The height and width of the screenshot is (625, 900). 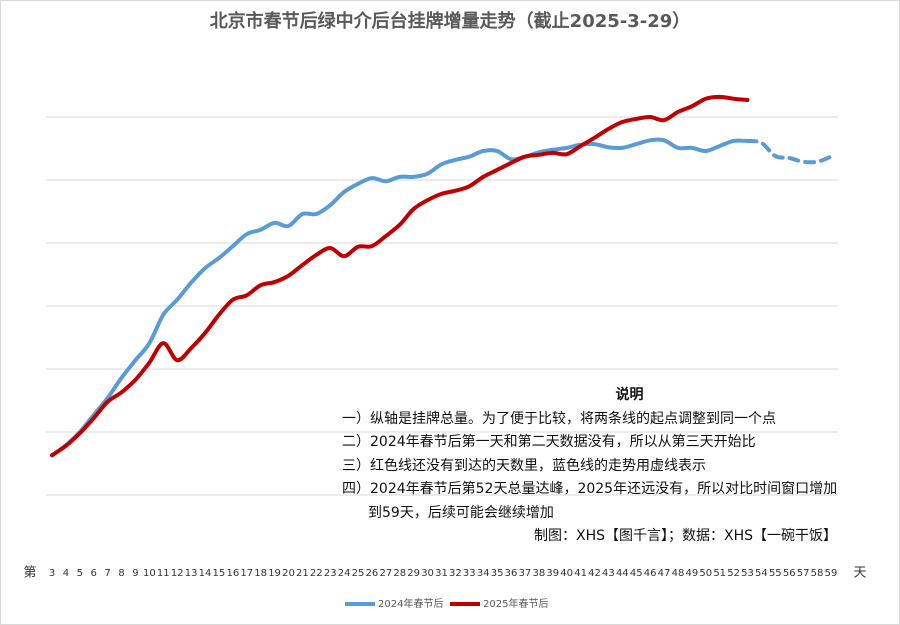 I want to click on legend-label: 2025年春节后, so click(x=515, y=603).